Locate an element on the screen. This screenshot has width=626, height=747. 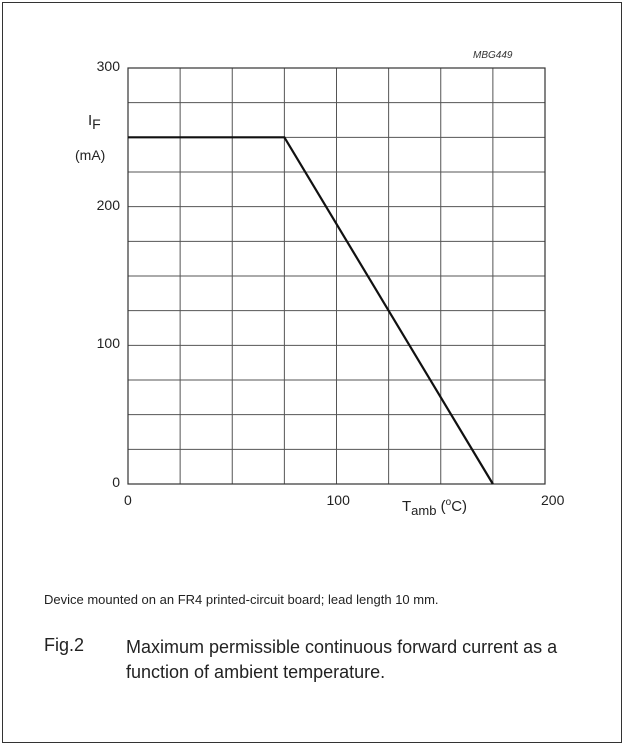
x-axis-label: Tamb (oC) is located at coordinates (434, 507).